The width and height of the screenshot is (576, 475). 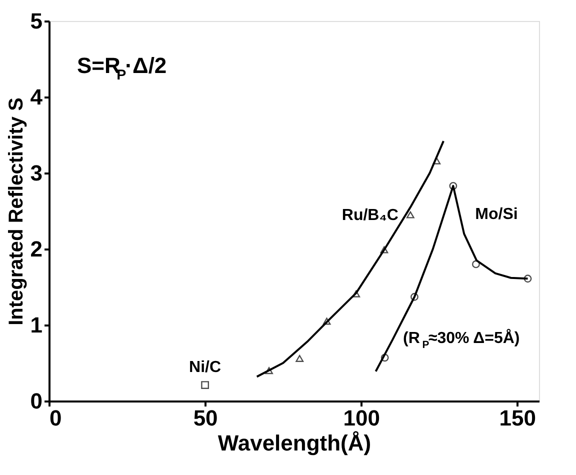 I want to click on x-tick-label: 50, so click(x=205, y=418).